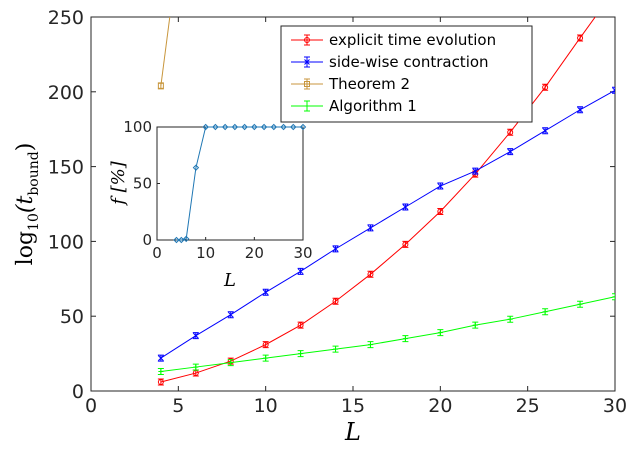 The width and height of the screenshot is (631, 449). I want to click on legend-label: explicit time evolution, so click(412, 40).